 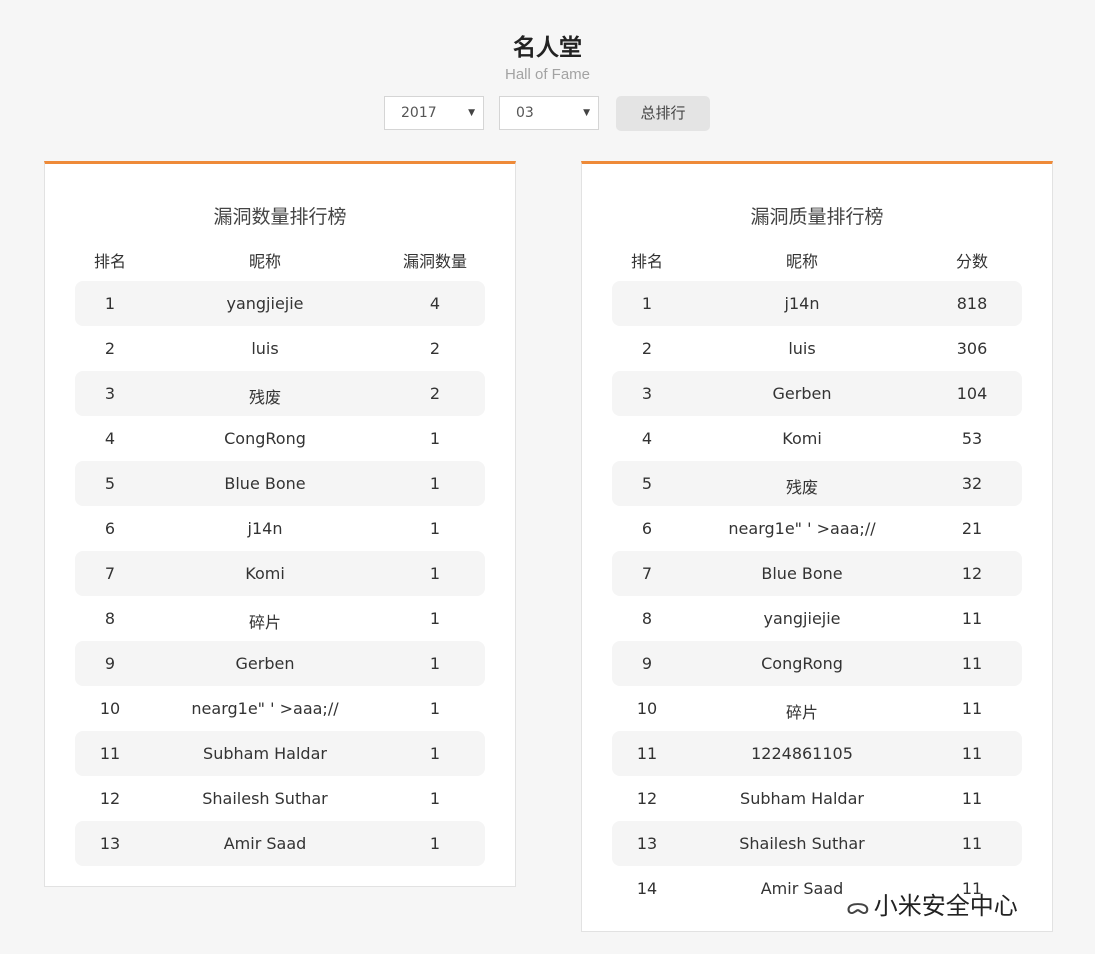 I want to click on wechat-icon: ᯅ, so click(x=858, y=907).